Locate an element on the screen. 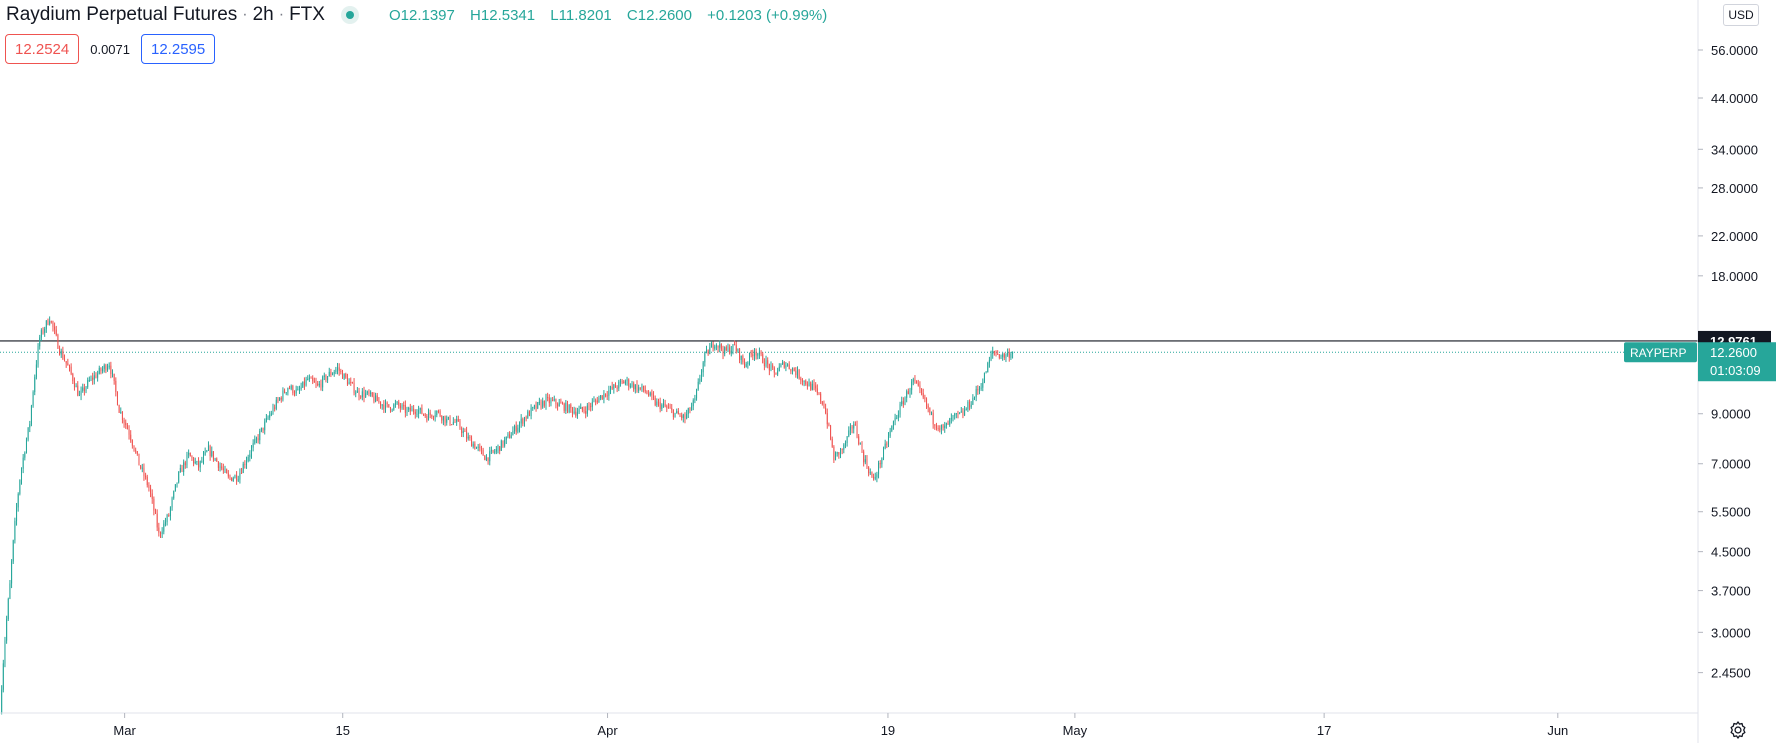  time-axis: Mar 15 Apr 19 May 17 Jun is located at coordinates (840, 725).